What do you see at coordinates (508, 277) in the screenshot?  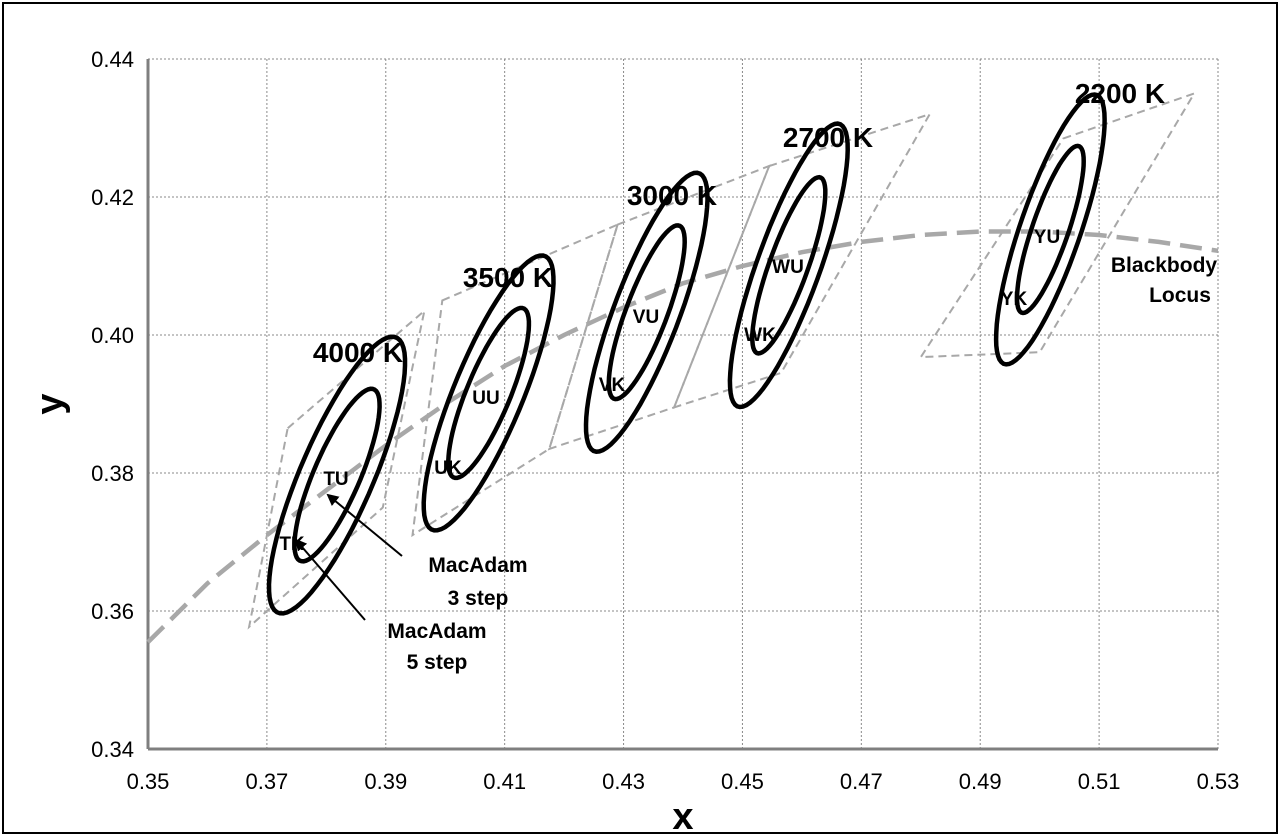 I see `cct-label: 3500 K` at bounding box center [508, 277].